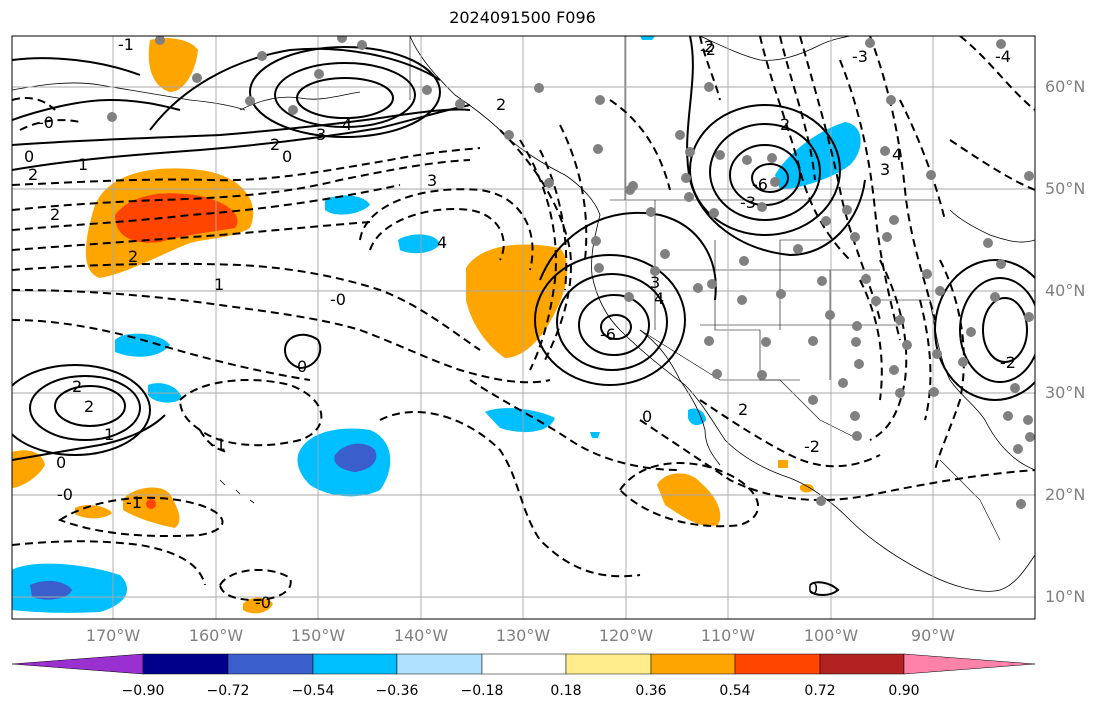 The height and width of the screenshot is (712, 1105). Describe the element at coordinates (735, 691) in the screenshot. I see `colorbar-tick: 0.54` at that location.